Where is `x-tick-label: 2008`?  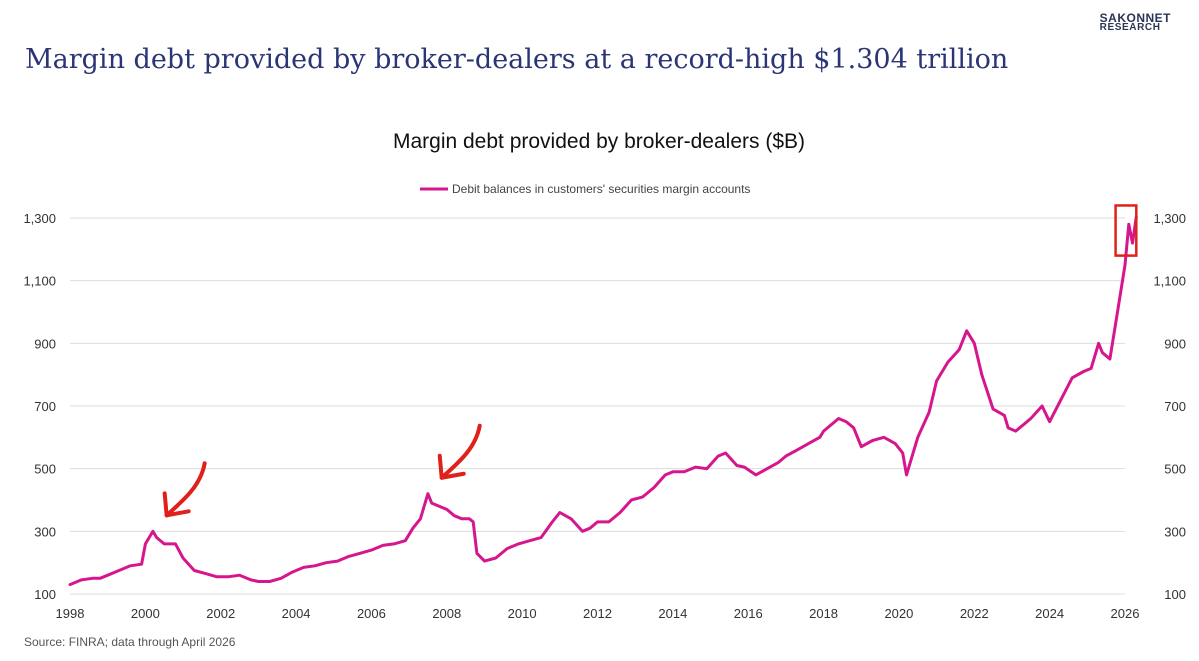
x-tick-label: 2008 is located at coordinates (446, 613).